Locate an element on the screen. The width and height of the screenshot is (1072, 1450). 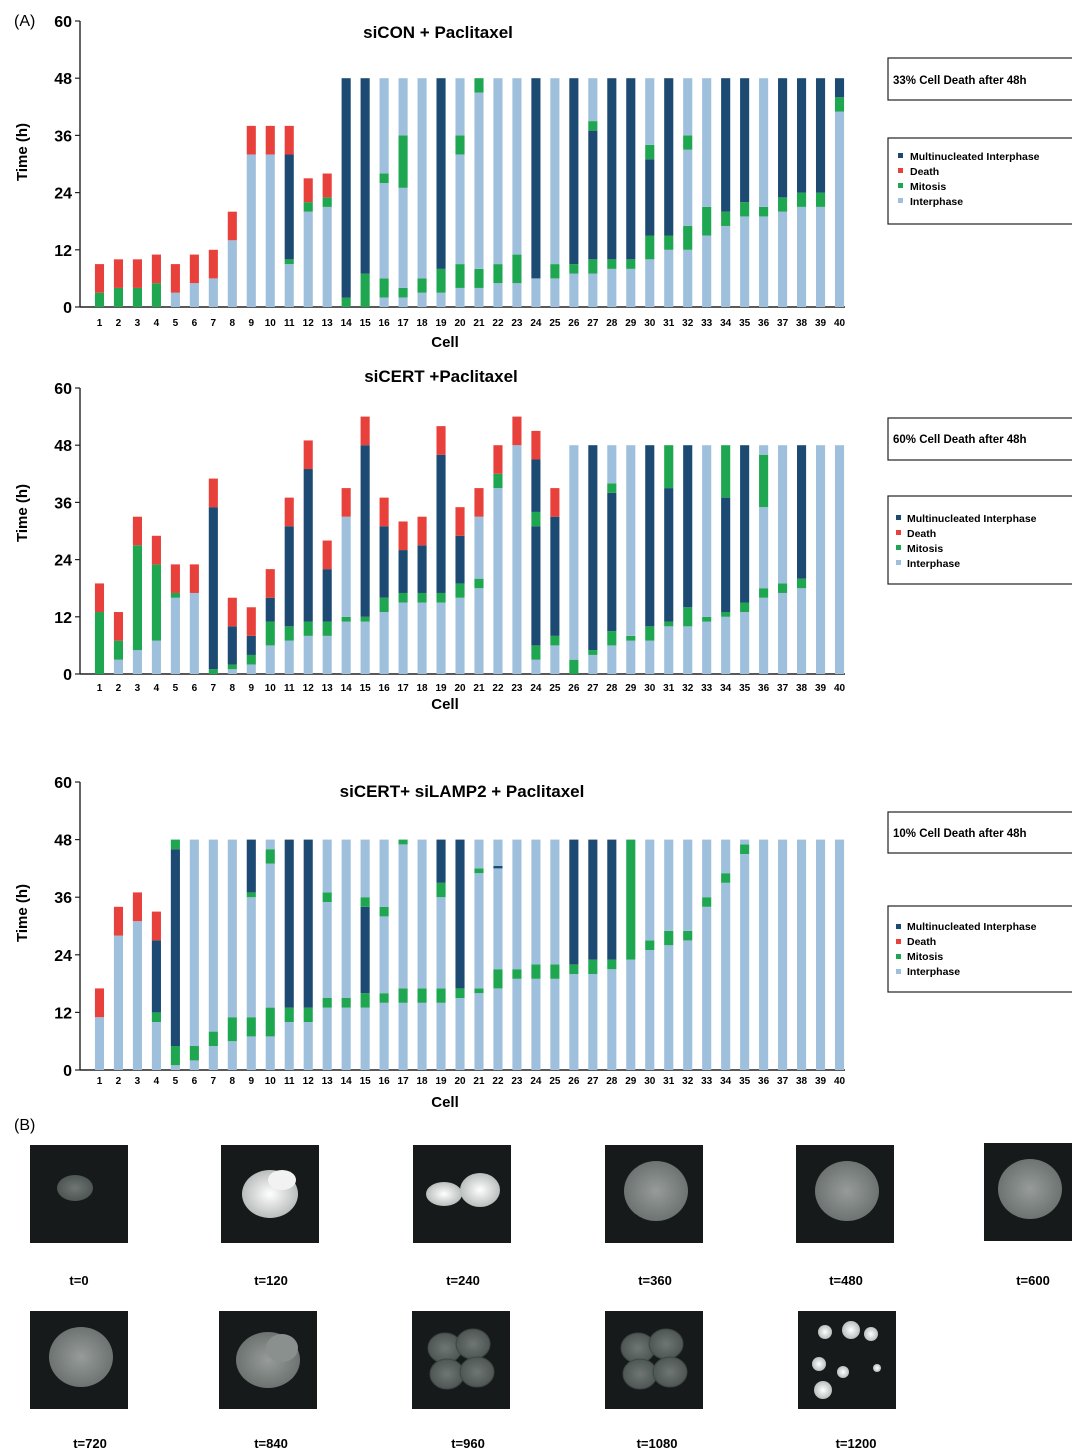
x-tick-label: 1 is located at coordinates (100, 323).